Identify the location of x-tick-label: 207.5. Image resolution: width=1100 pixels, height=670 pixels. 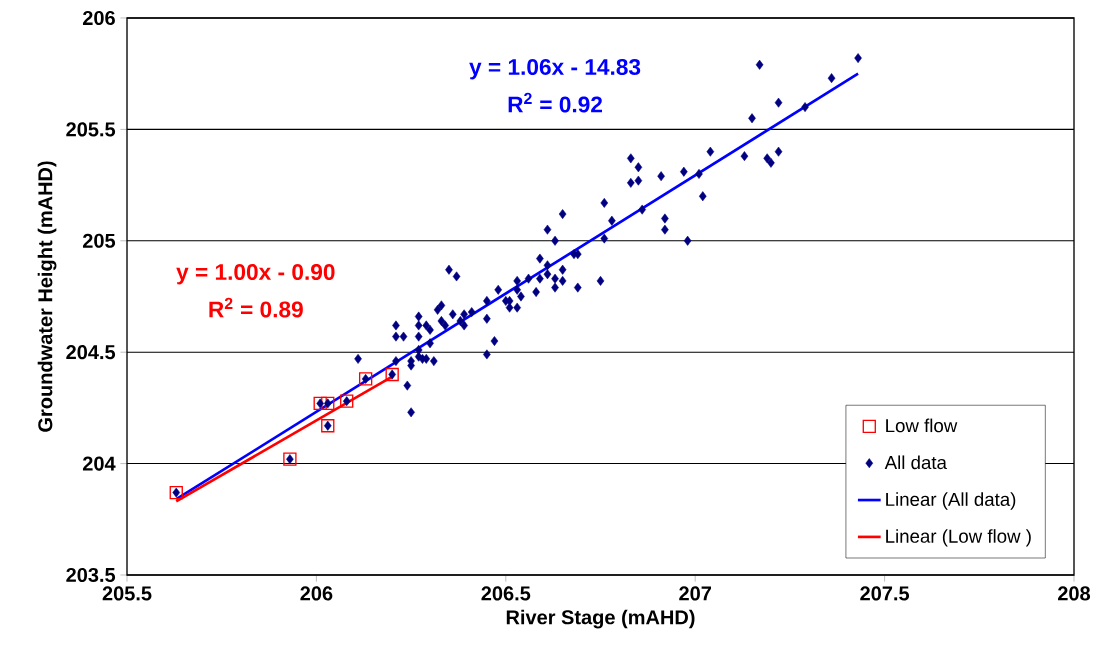
(885, 593).